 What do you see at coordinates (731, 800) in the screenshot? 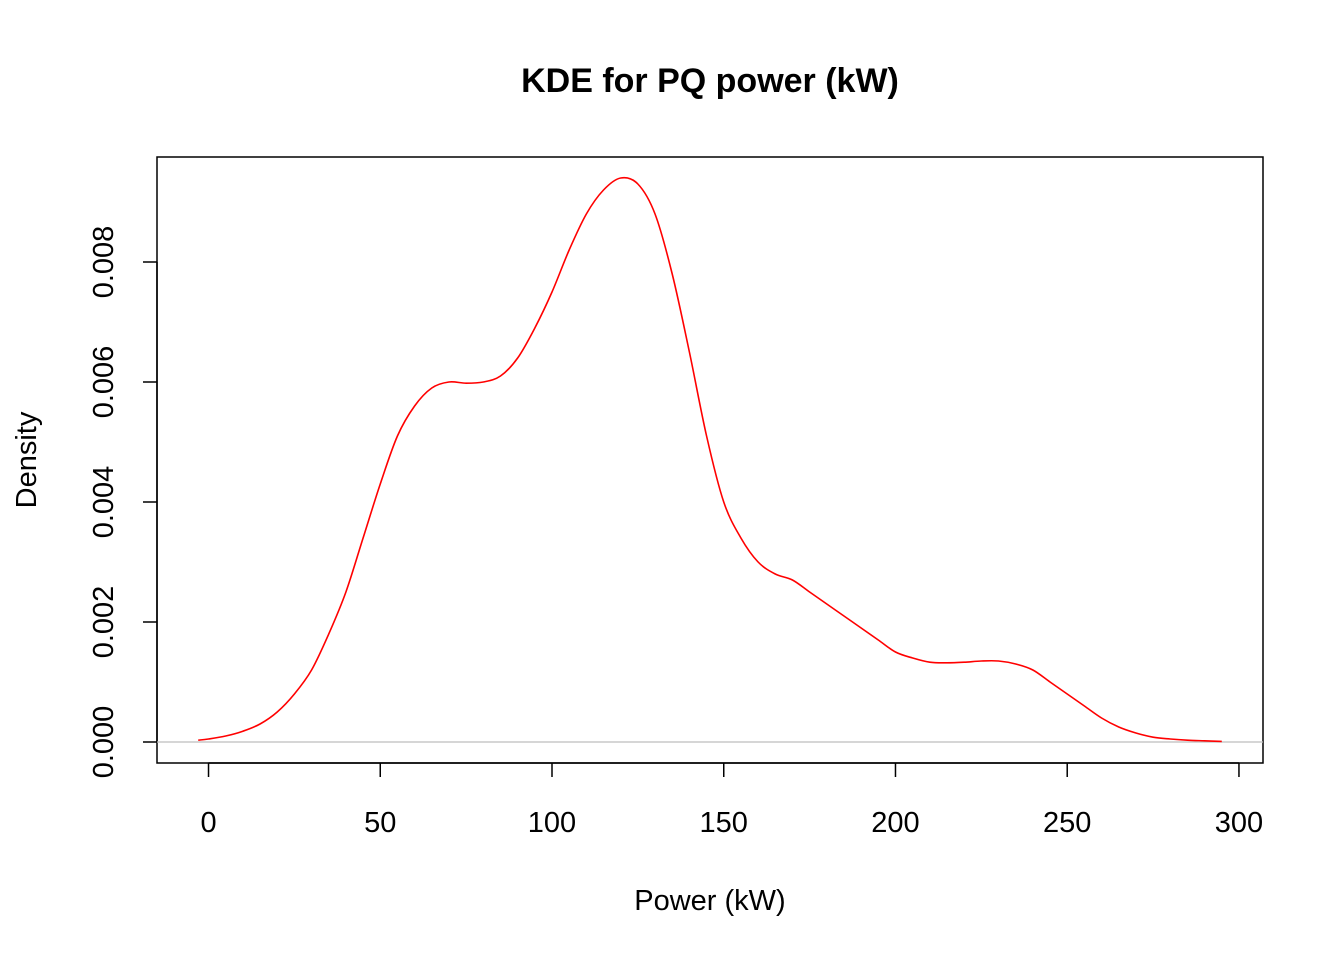
I see `x-axis: 0 50 100 150 200 250 300` at bounding box center [731, 800].